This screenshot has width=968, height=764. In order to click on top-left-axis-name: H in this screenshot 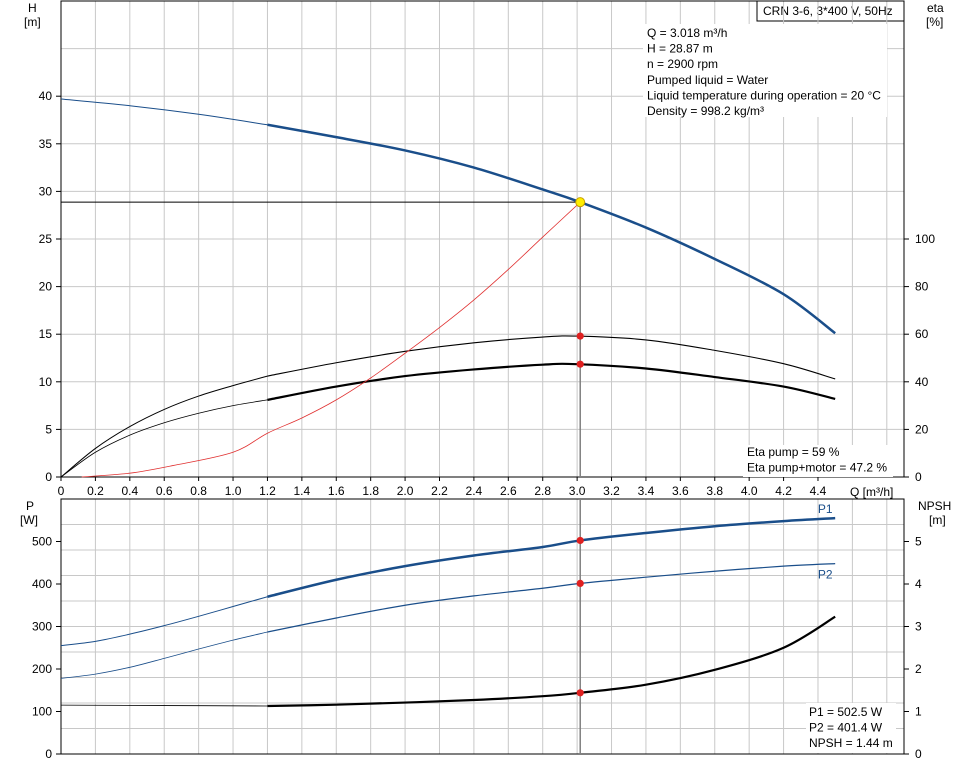, I will do `click(32, 8)`.